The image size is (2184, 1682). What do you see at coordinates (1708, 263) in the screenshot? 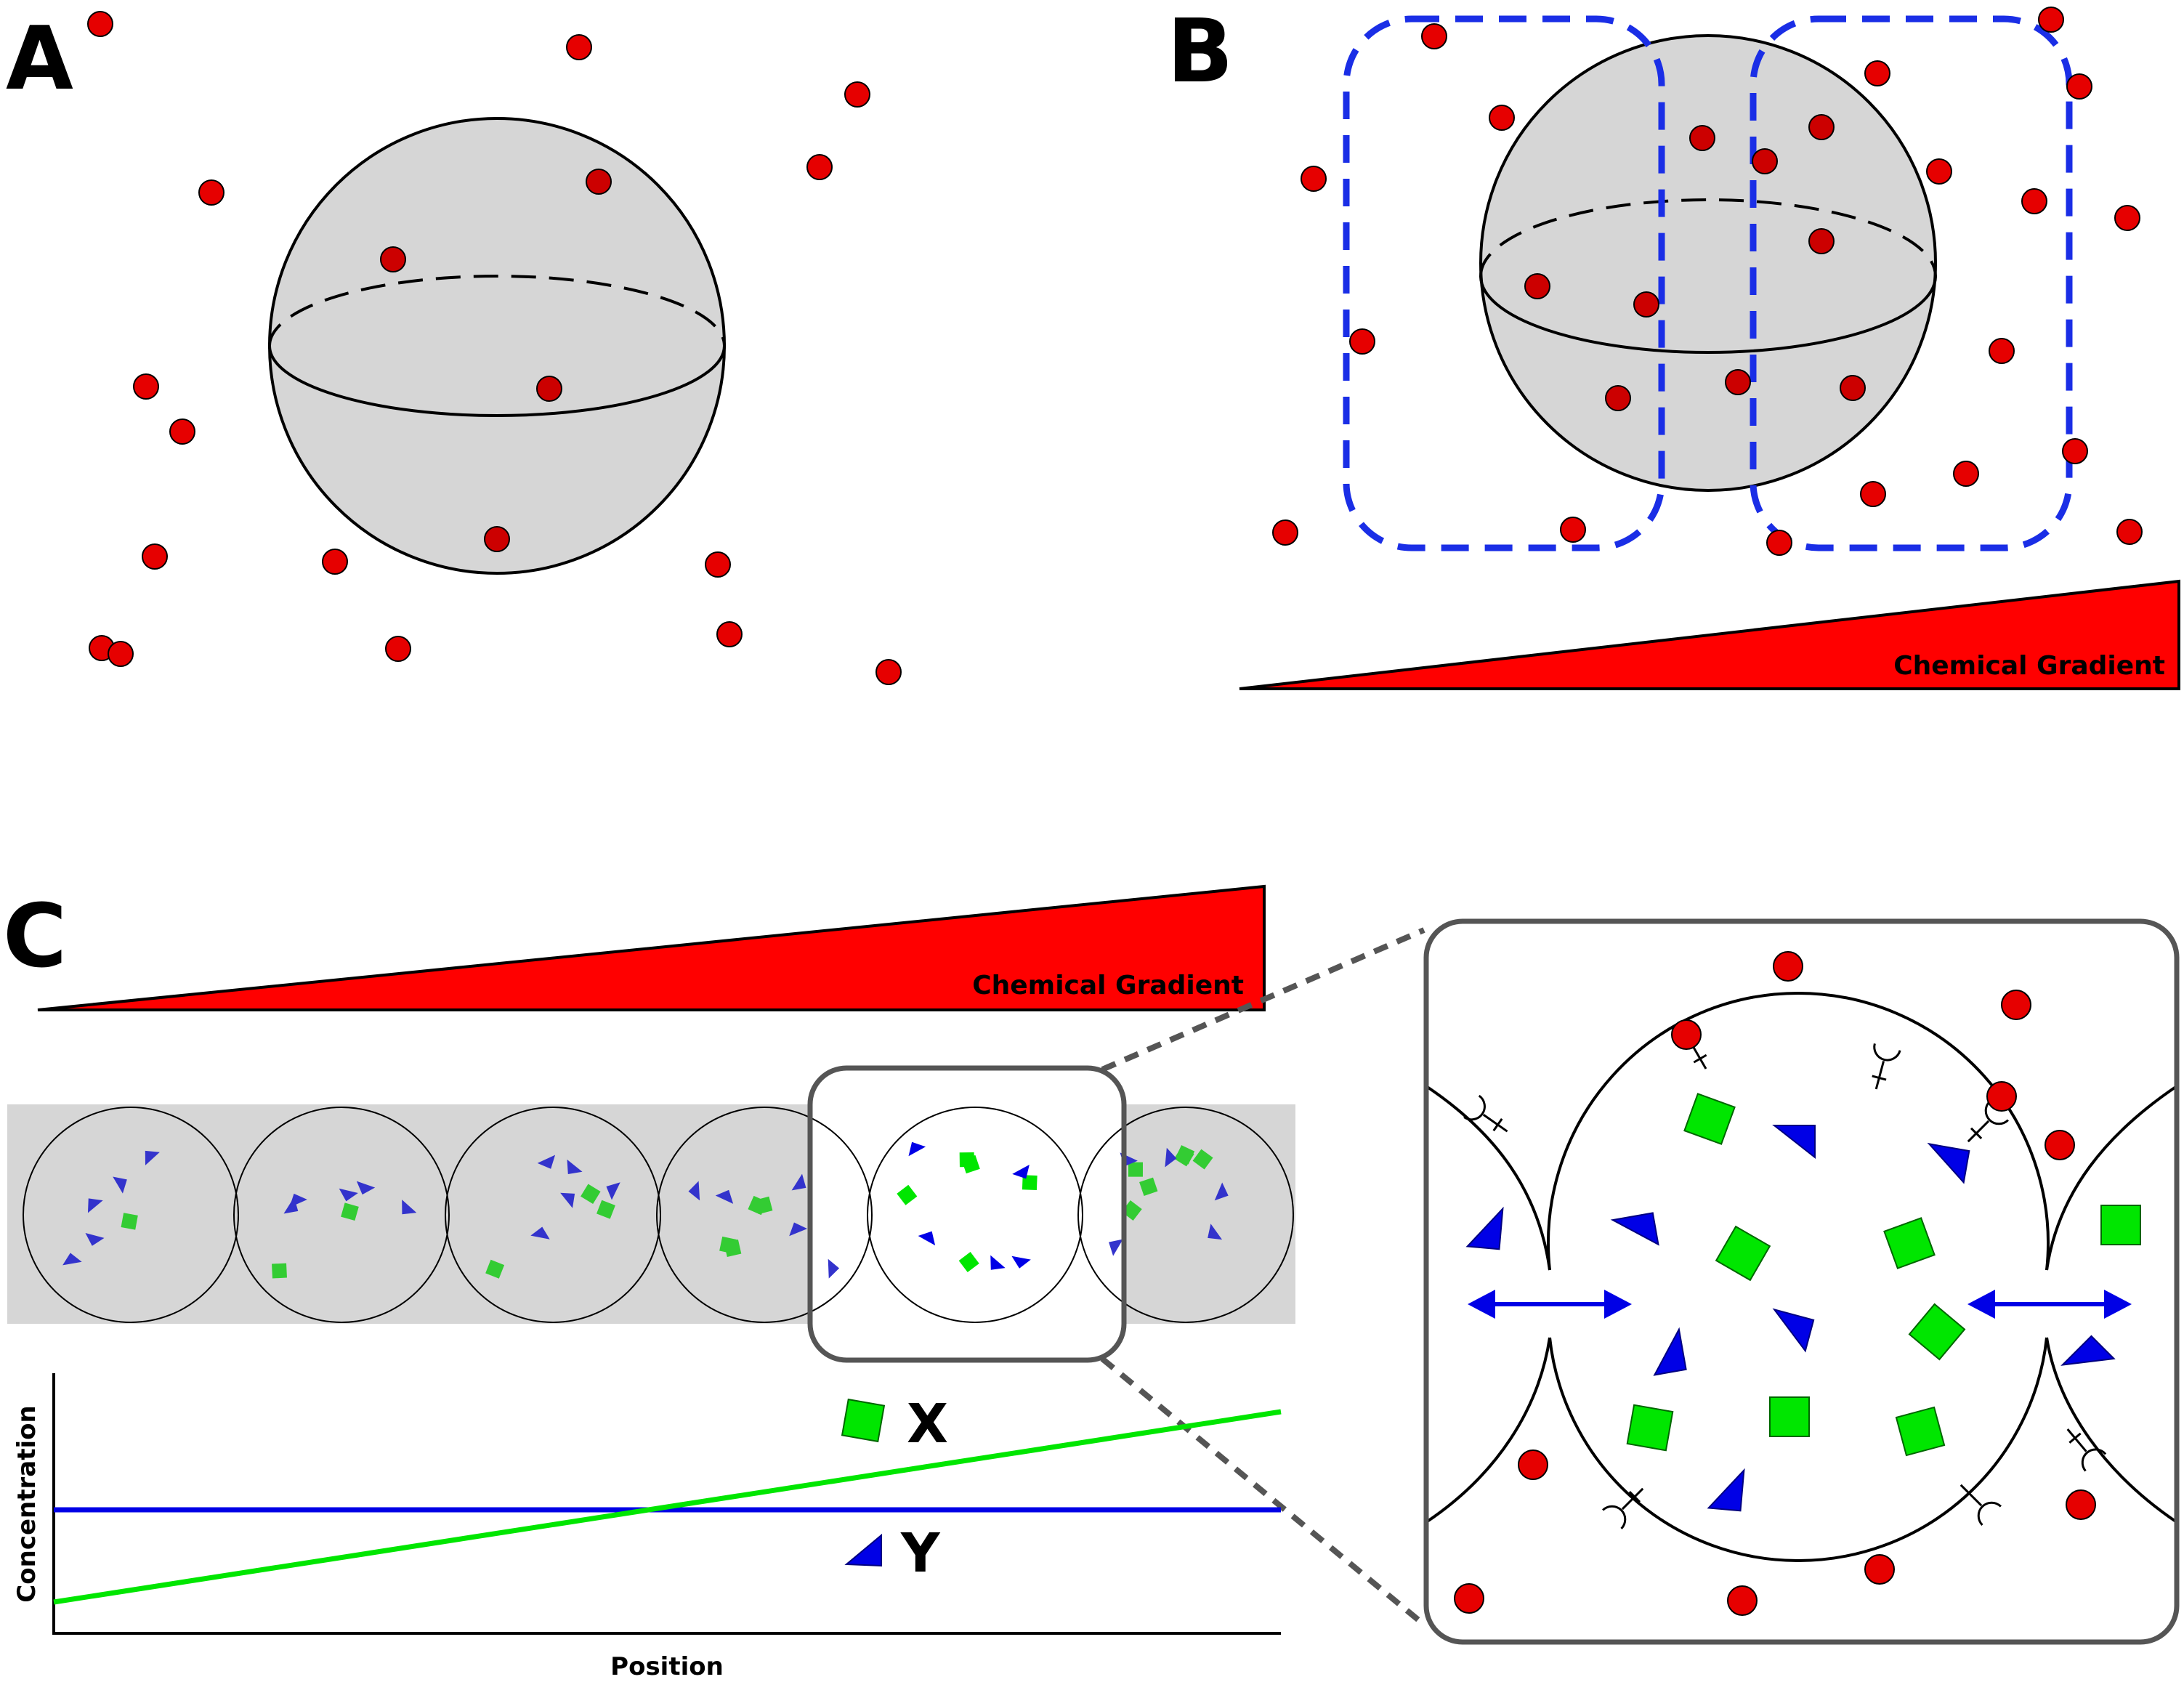
I see `cell-sphere-b` at bounding box center [1708, 263].